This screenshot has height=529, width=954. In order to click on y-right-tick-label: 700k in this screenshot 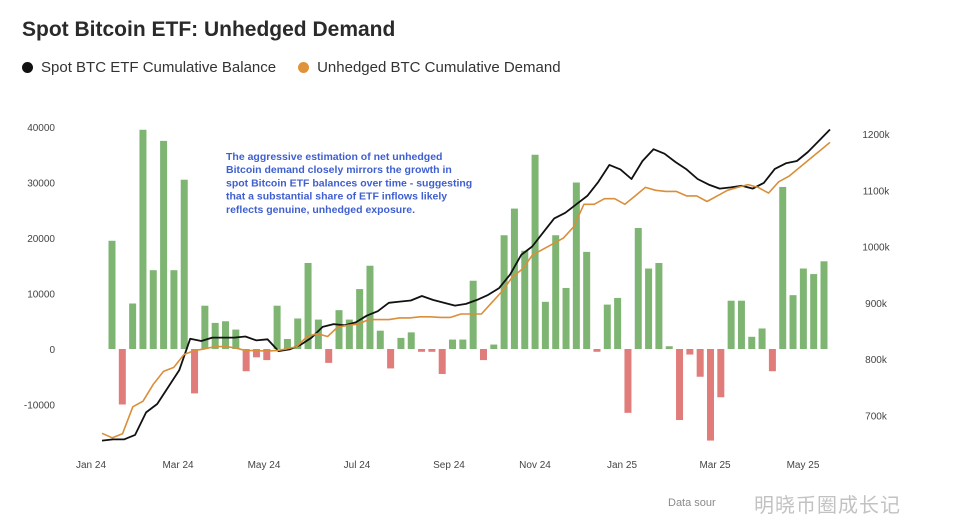, I will do `click(876, 416)`.